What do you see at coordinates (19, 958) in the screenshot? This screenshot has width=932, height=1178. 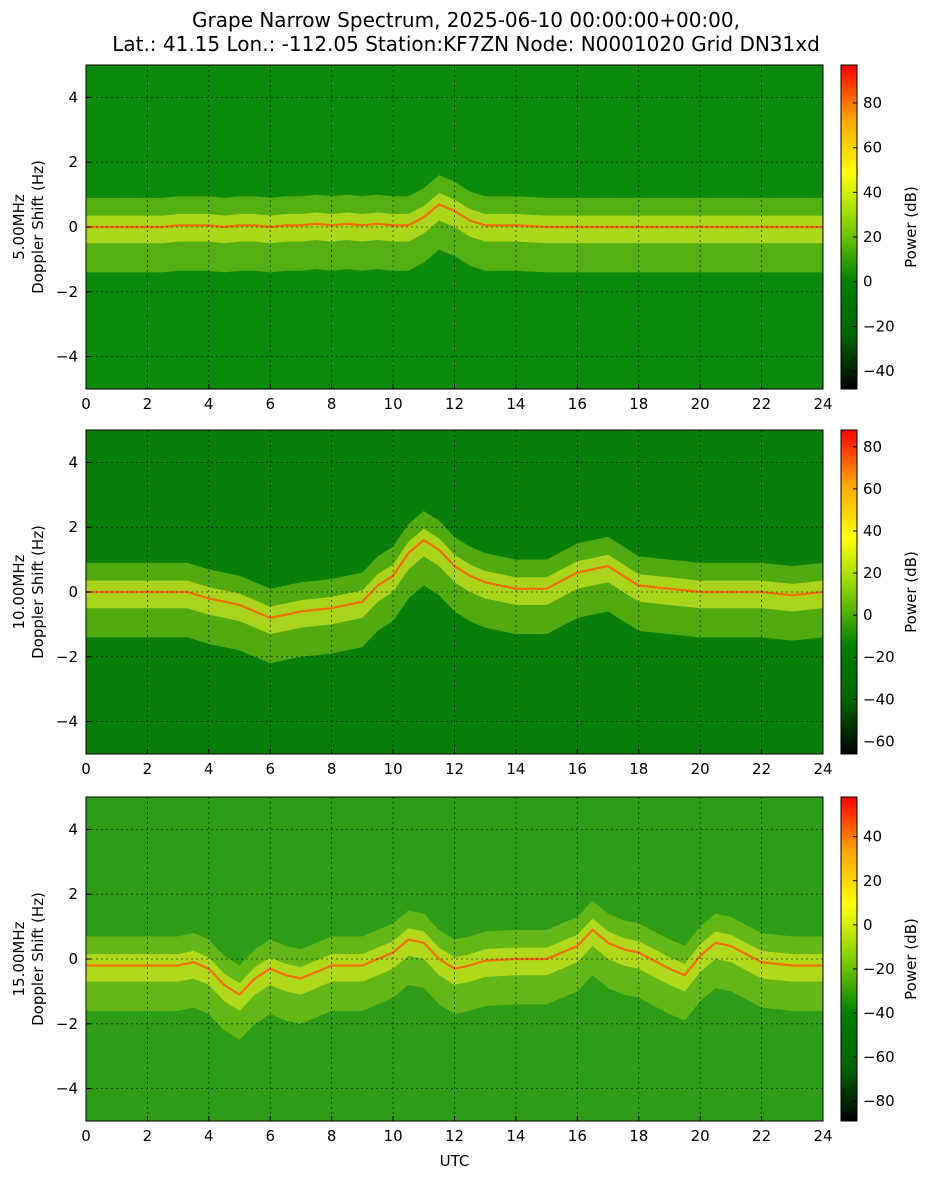 I see `y-axis-label-frequency: 15.00MHz` at bounding box center [19, 958].